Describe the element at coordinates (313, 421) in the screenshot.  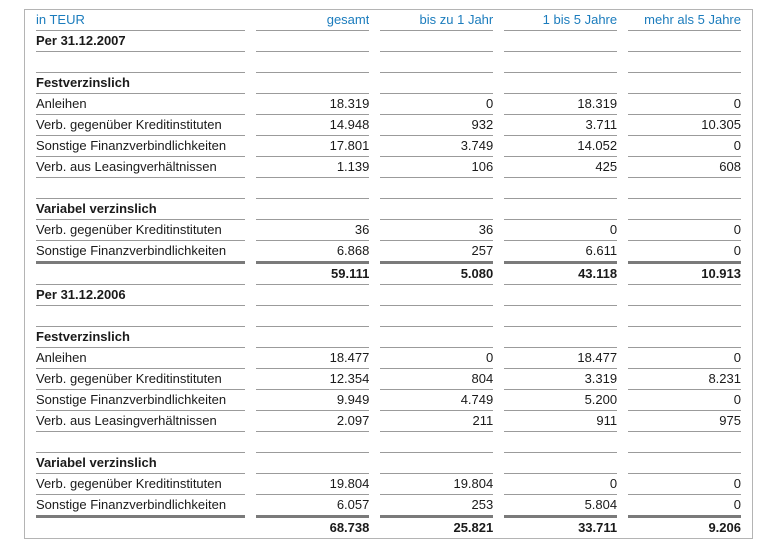
I see `cell-value: 2.097` at that location.